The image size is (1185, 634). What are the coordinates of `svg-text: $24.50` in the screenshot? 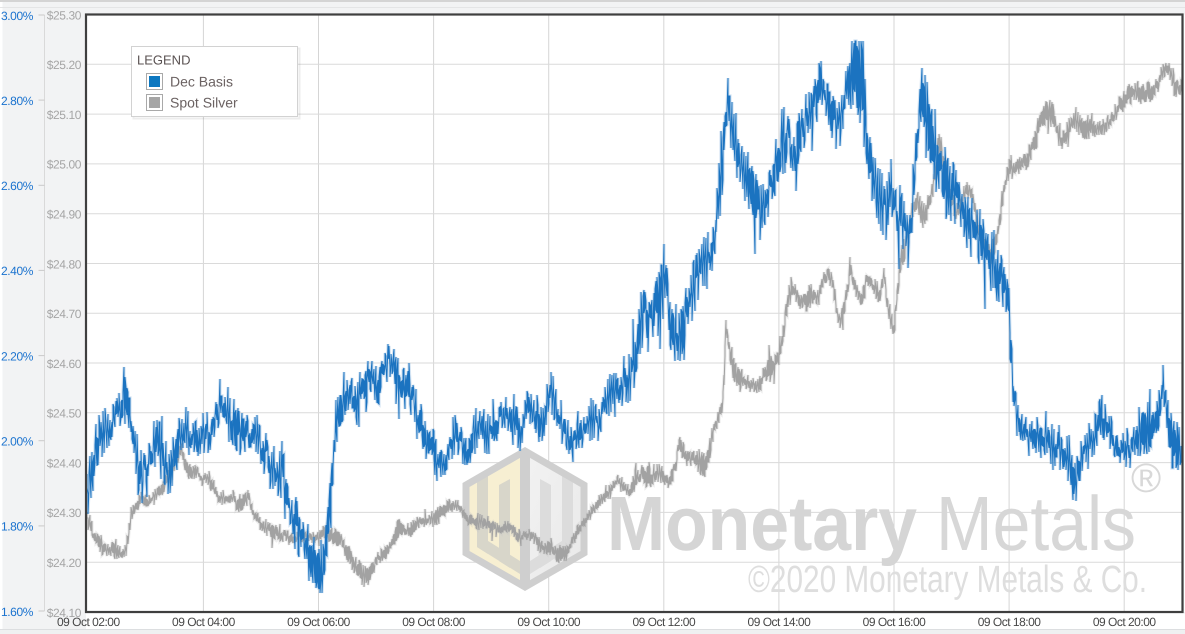 It's located at (64, 414).